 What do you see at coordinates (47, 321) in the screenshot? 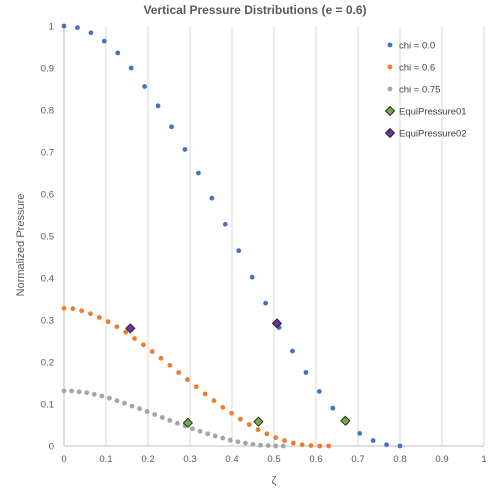
I see `y-tick-label: 0.3` at bounding box center [47, 321].